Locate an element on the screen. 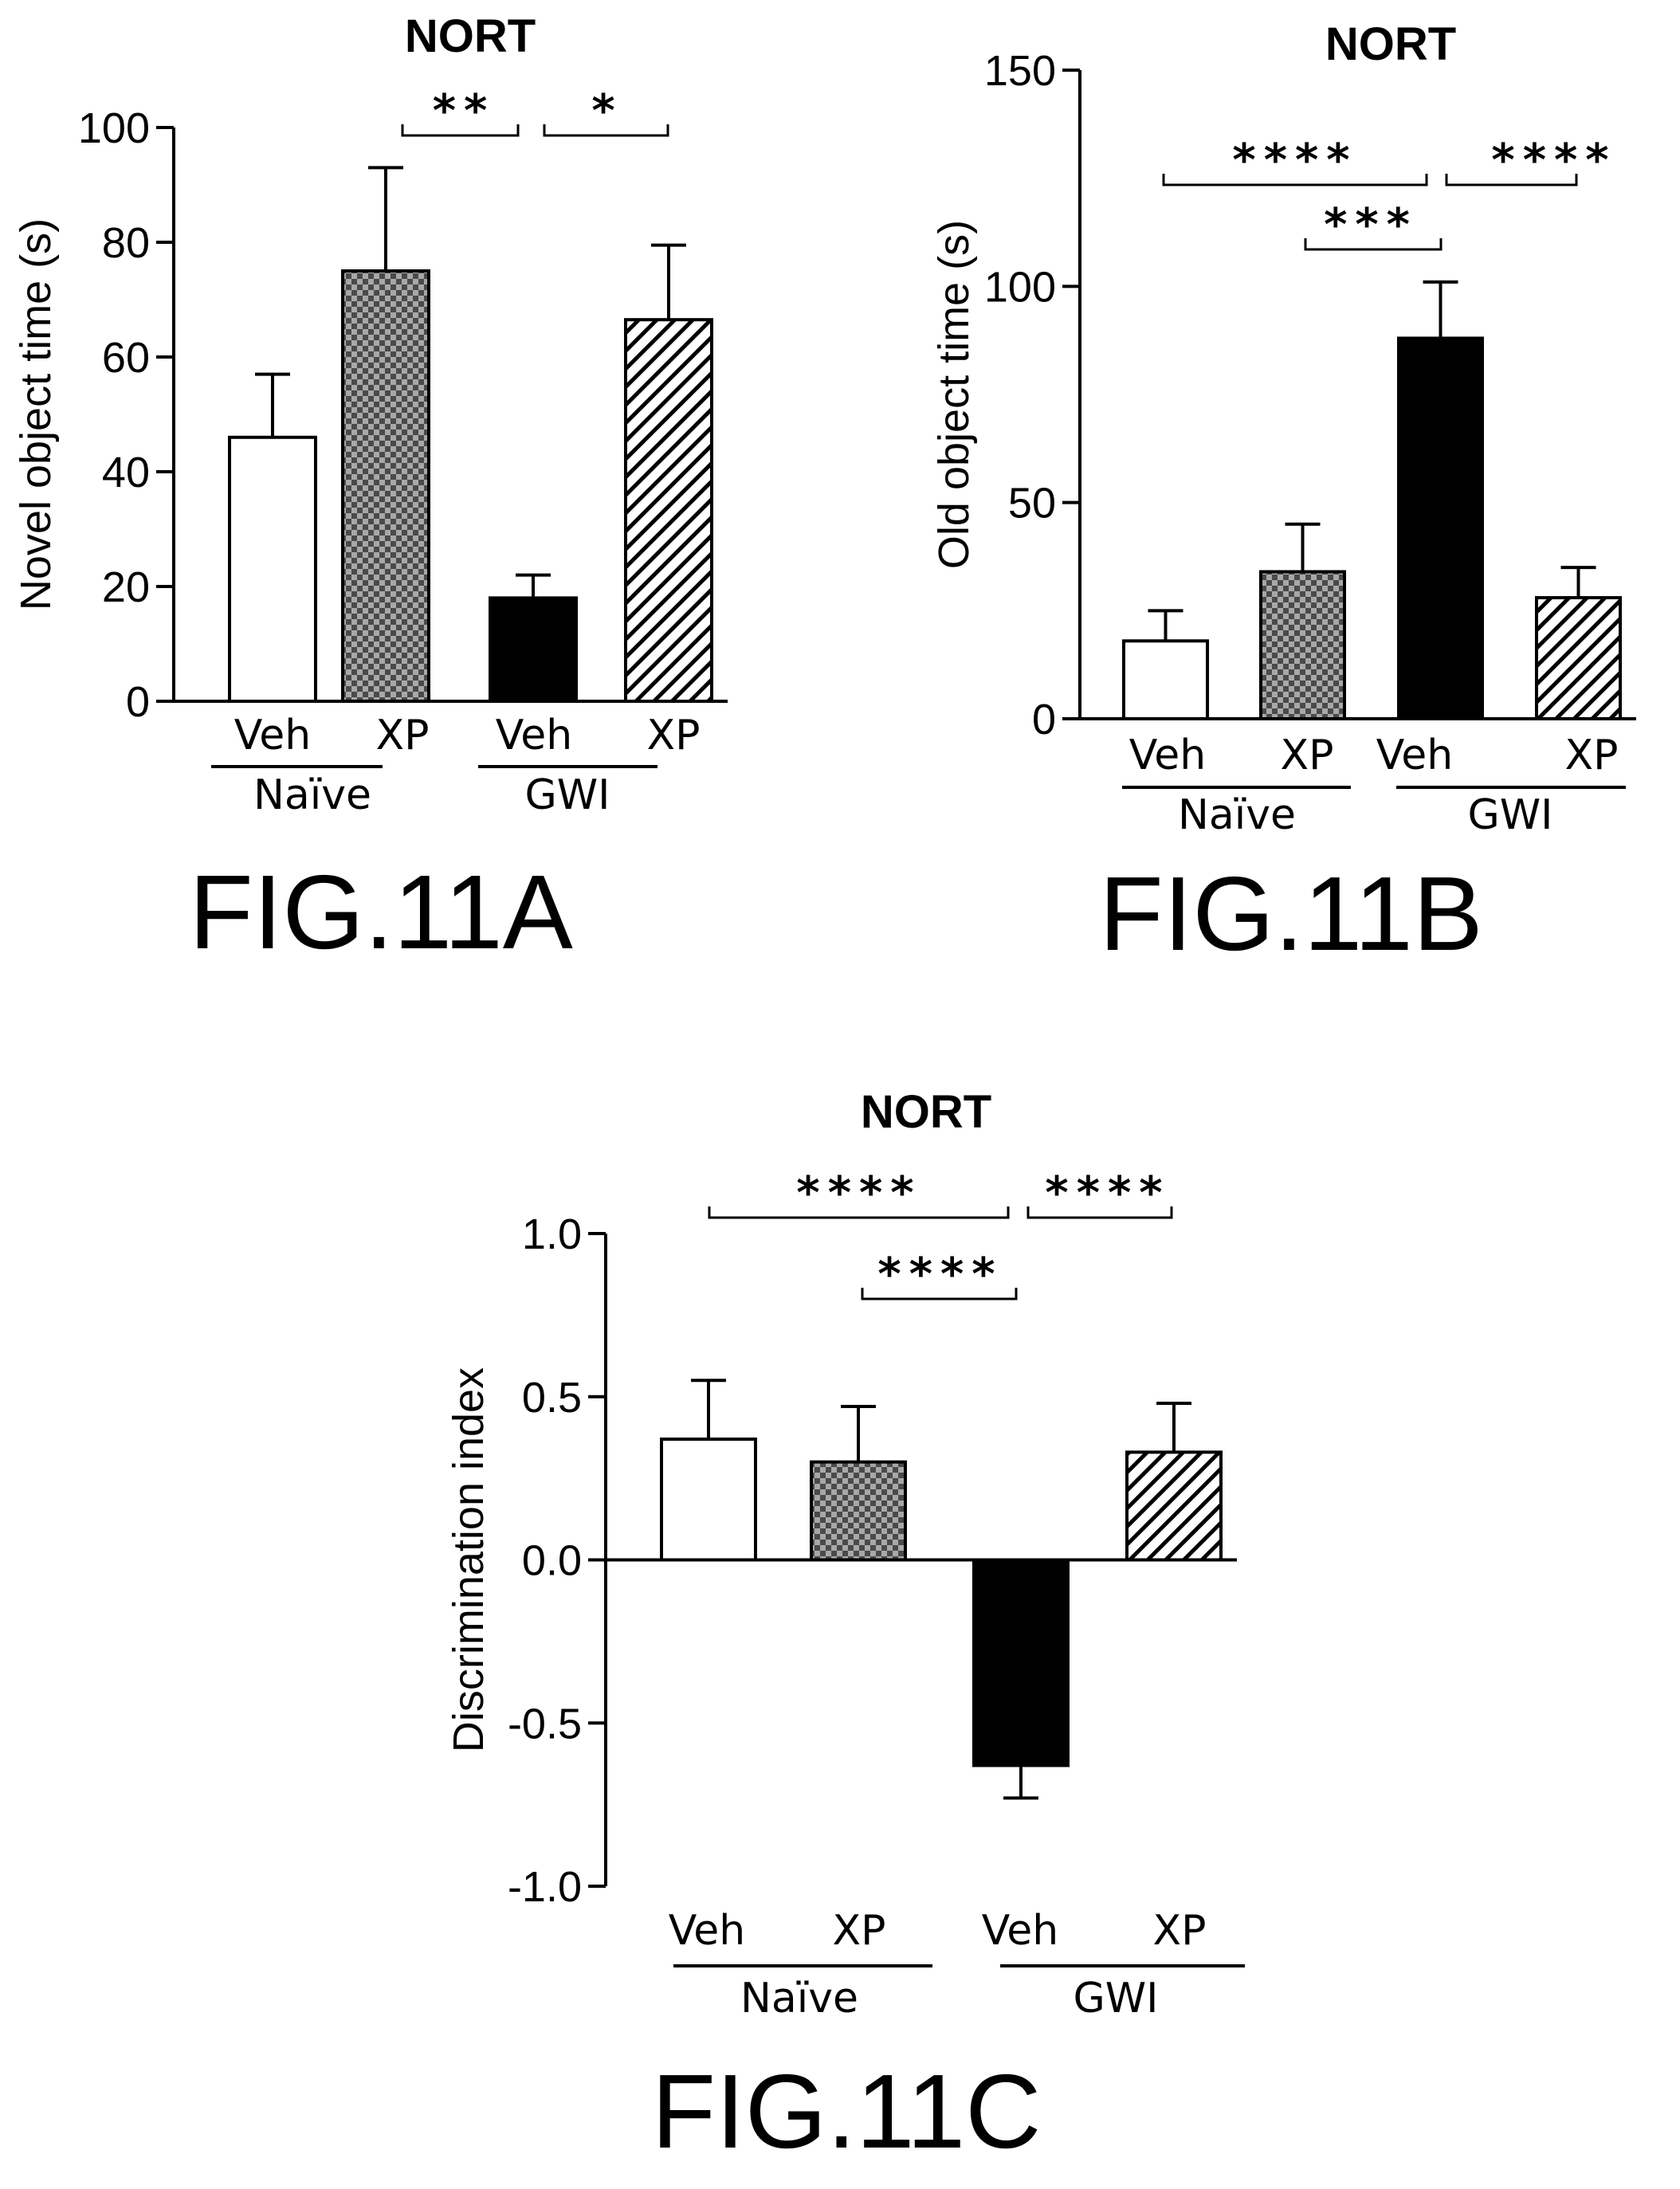 Image resolution: width=1680 pixels, height=2189 pixels. y-tick-label: -0.5 is located at coordinates (545, 1724).